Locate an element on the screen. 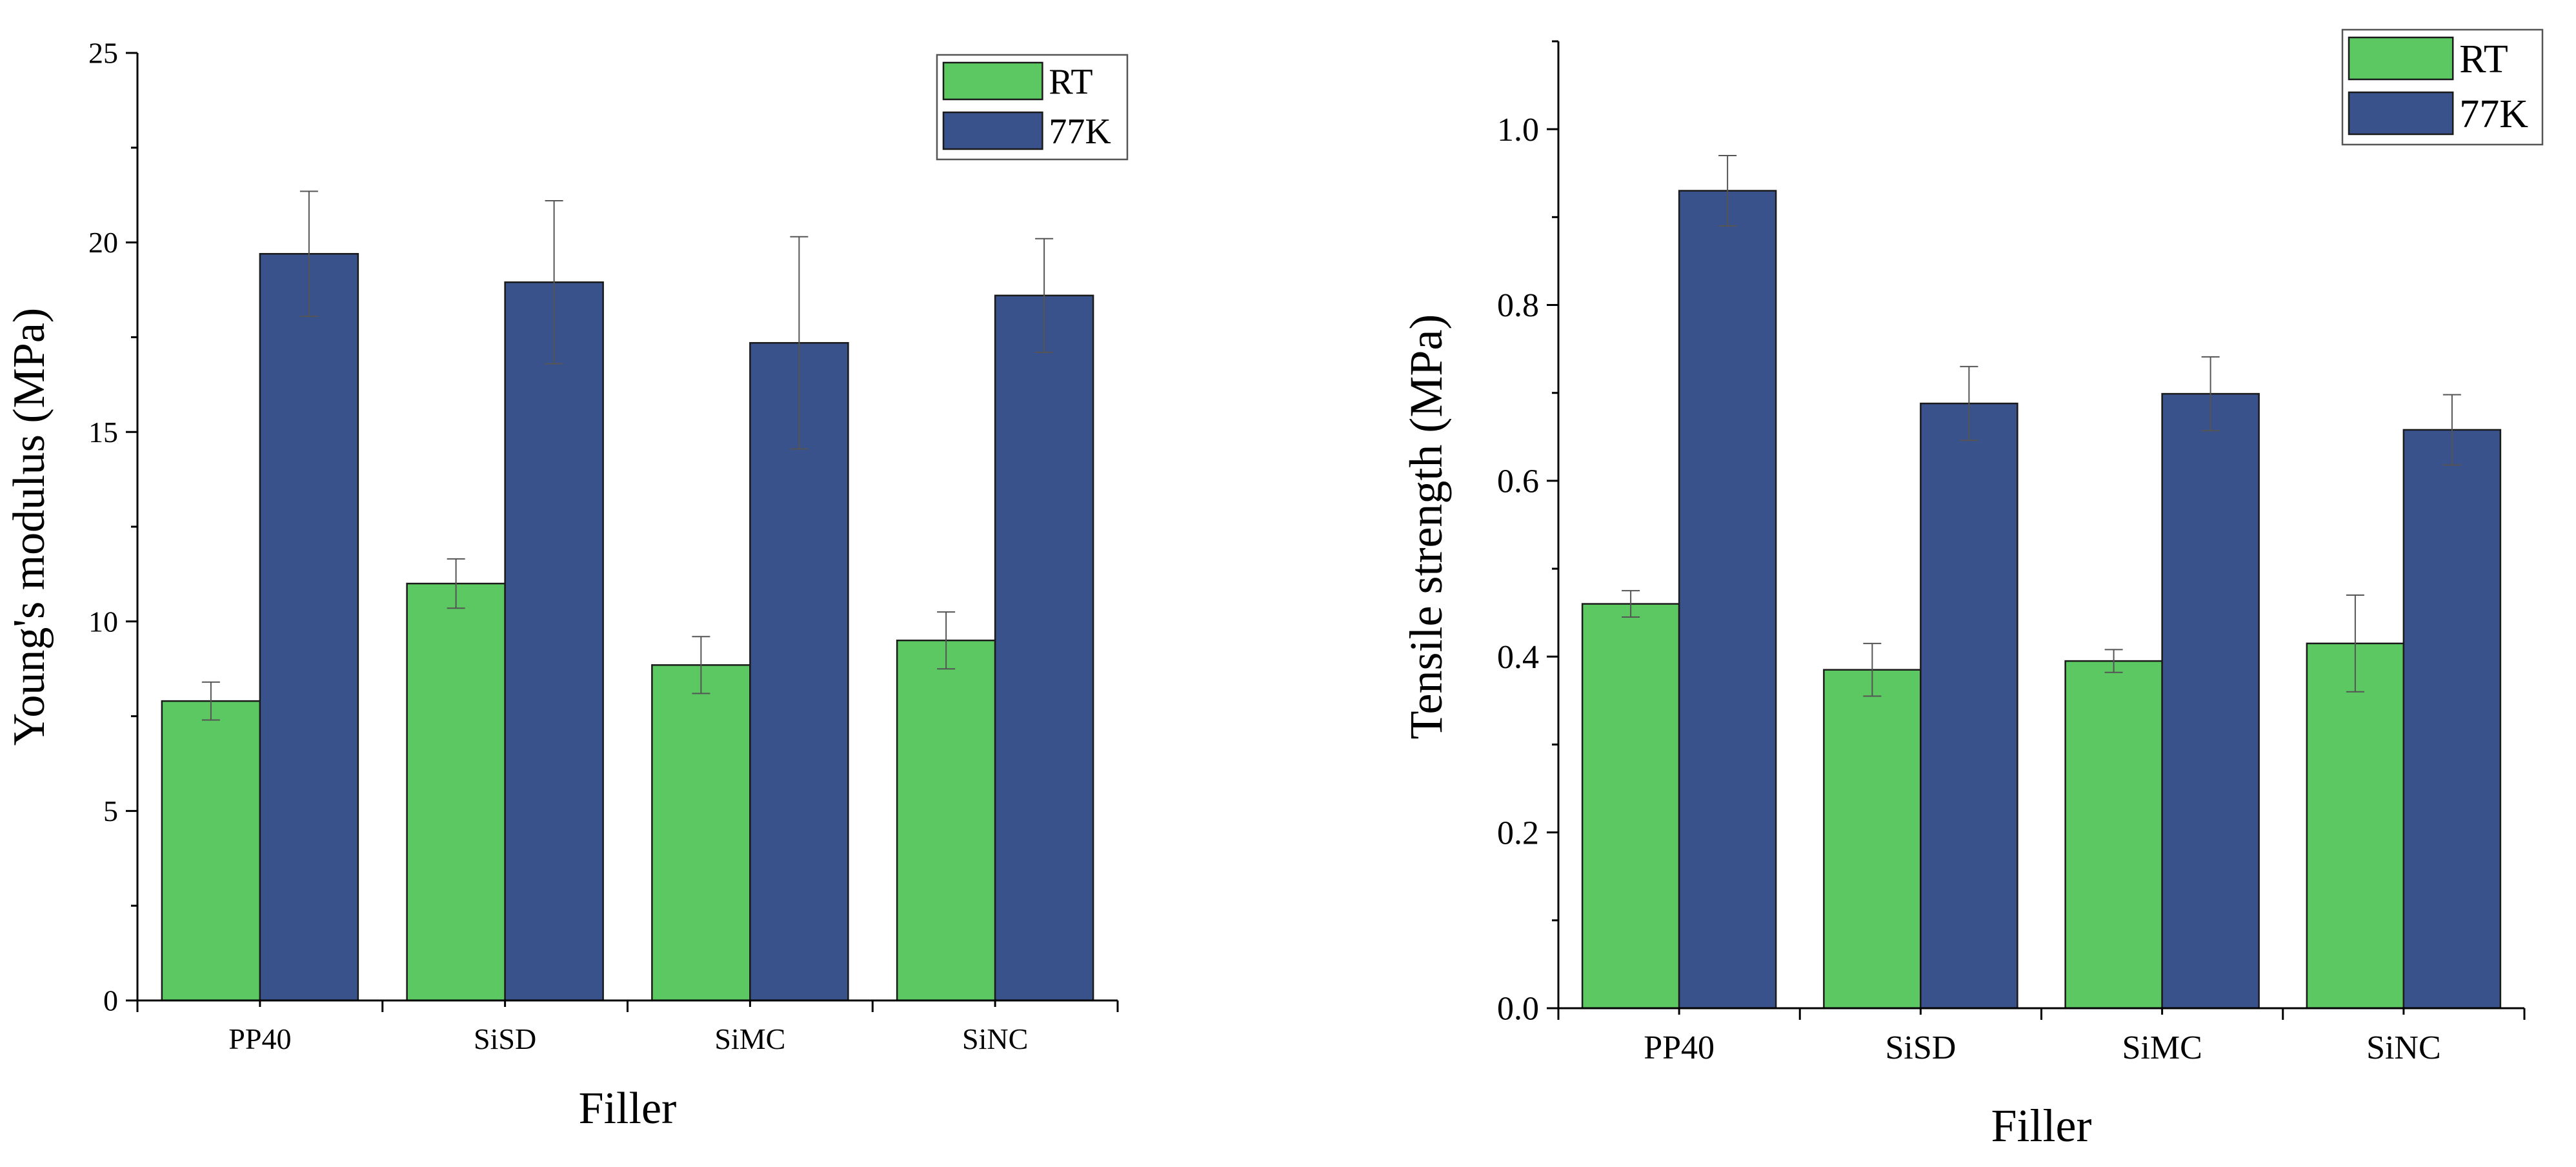  y-tick-label: 0 is located at coordinates (110, 1000).